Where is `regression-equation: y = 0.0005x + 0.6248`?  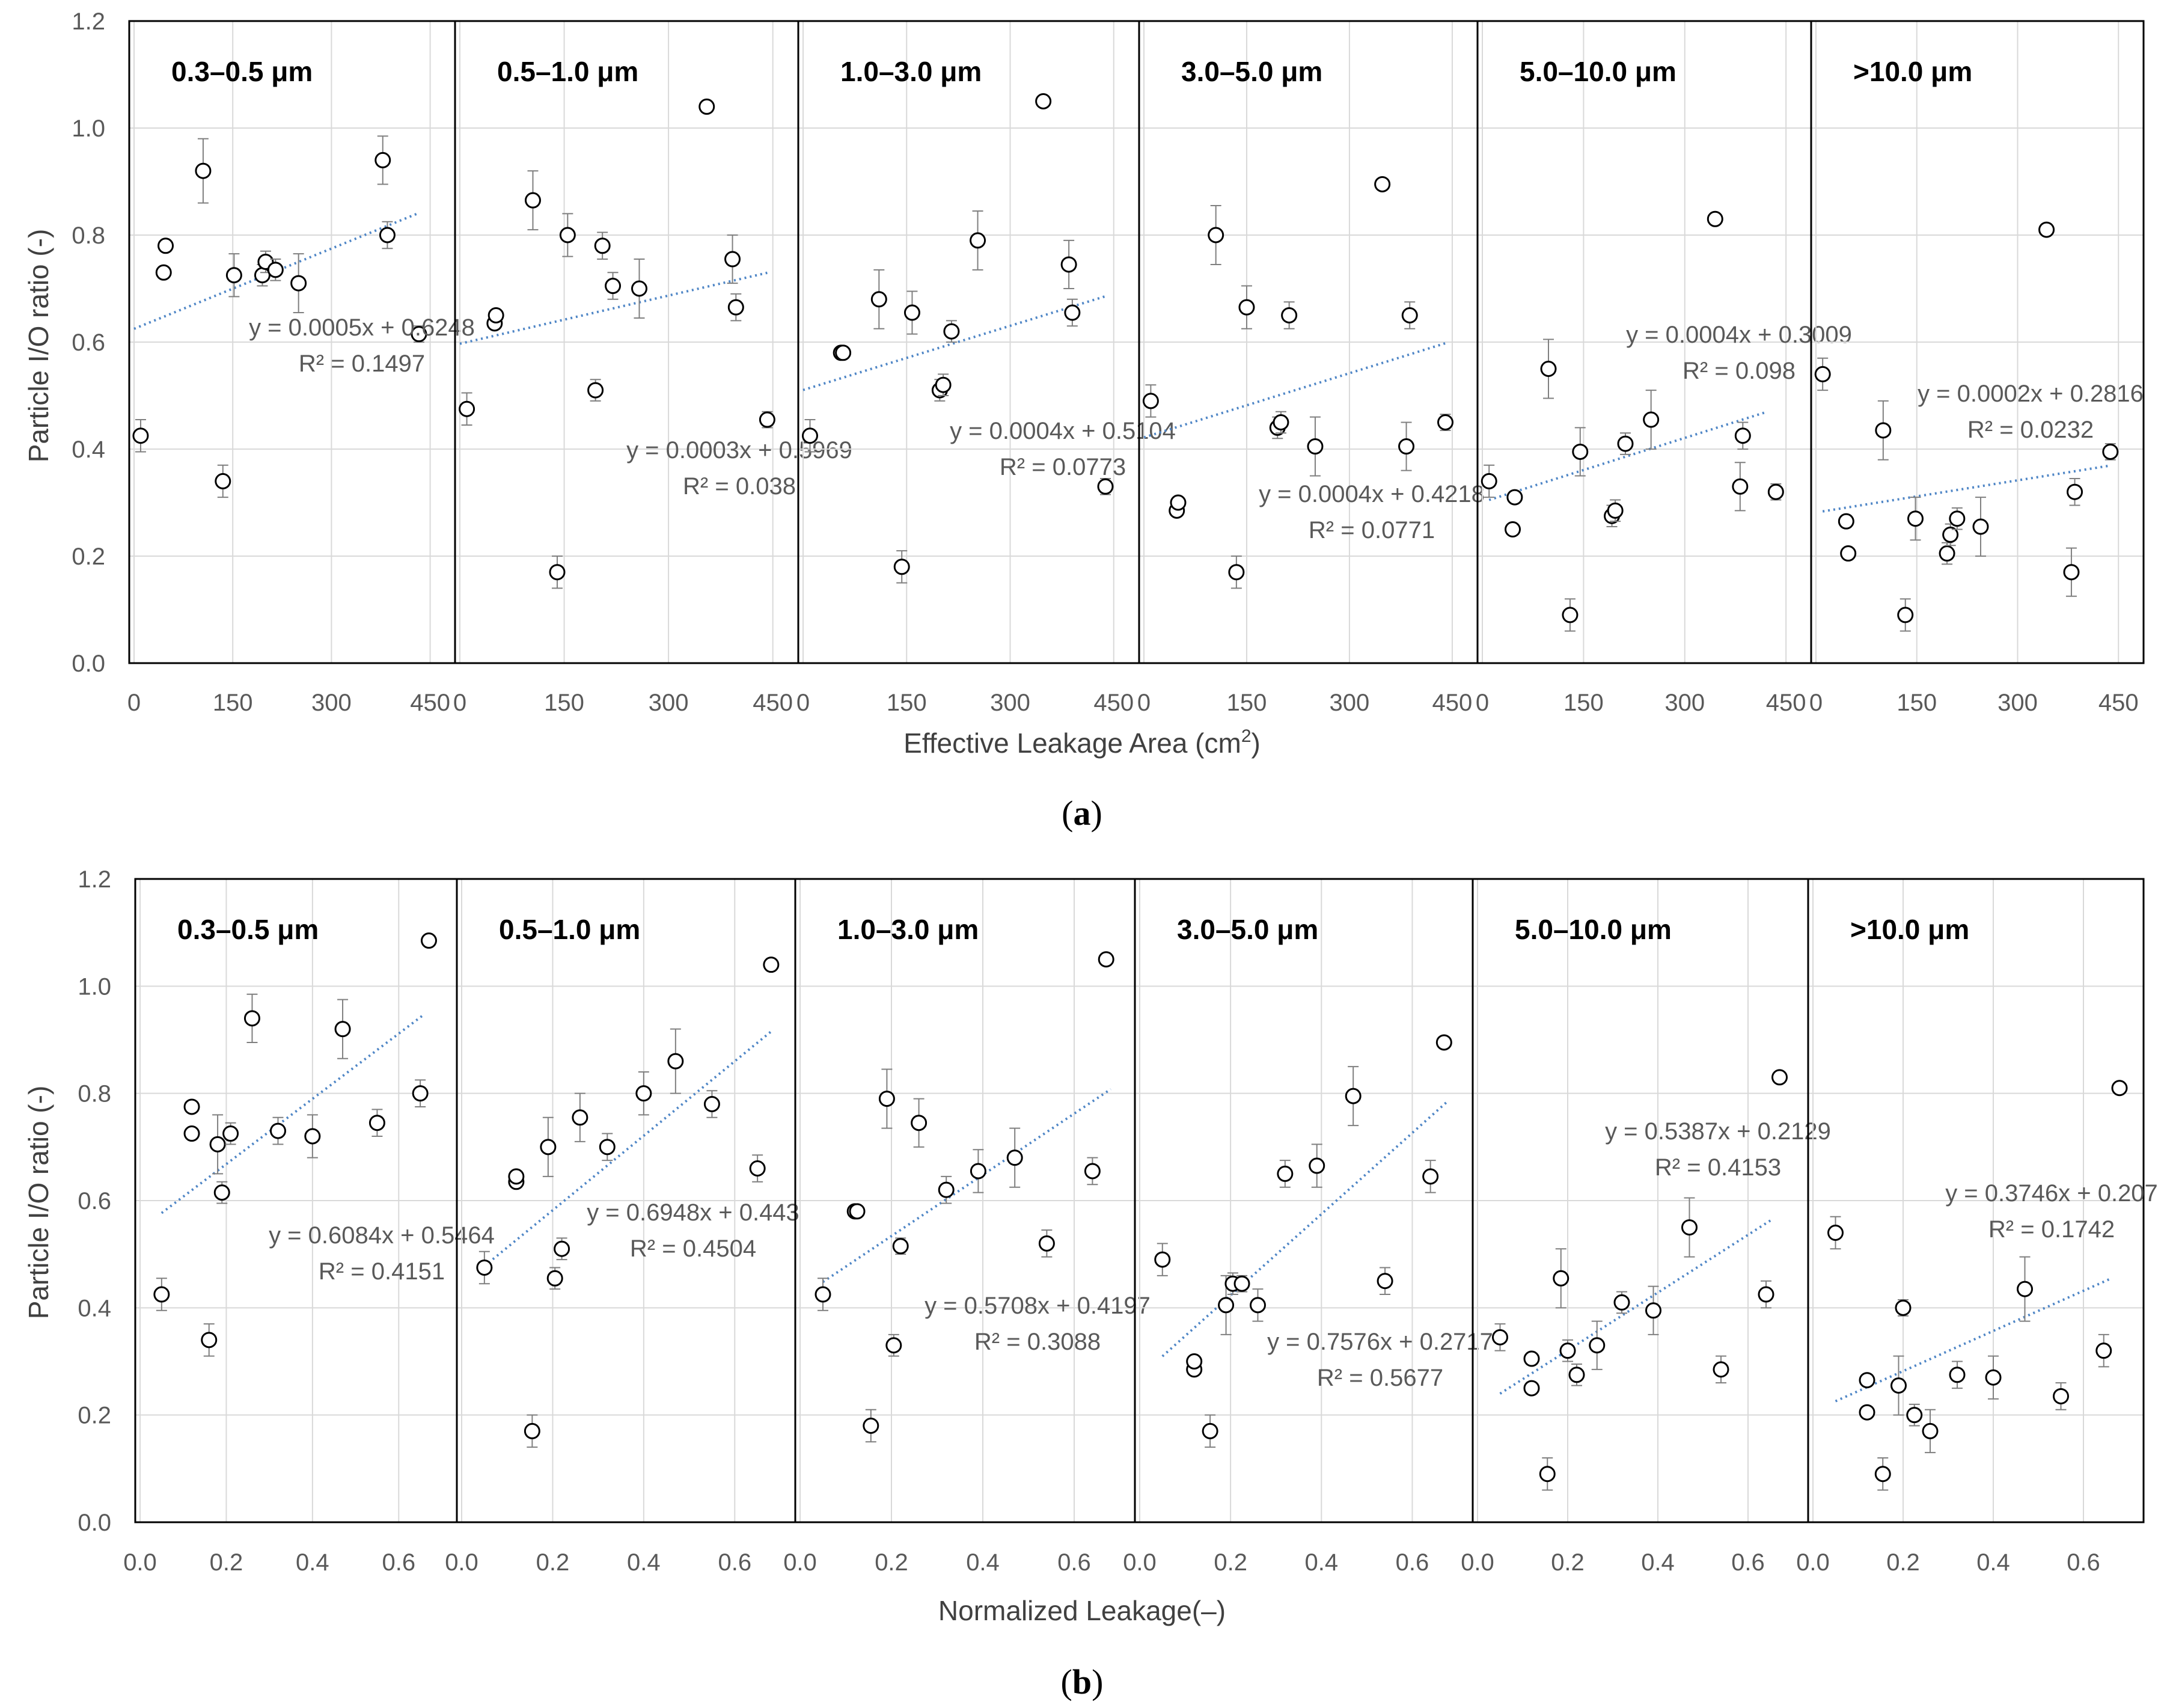 regression-equation: y = 0.0005x + 0.6248 is located at coordinates (362, 327).